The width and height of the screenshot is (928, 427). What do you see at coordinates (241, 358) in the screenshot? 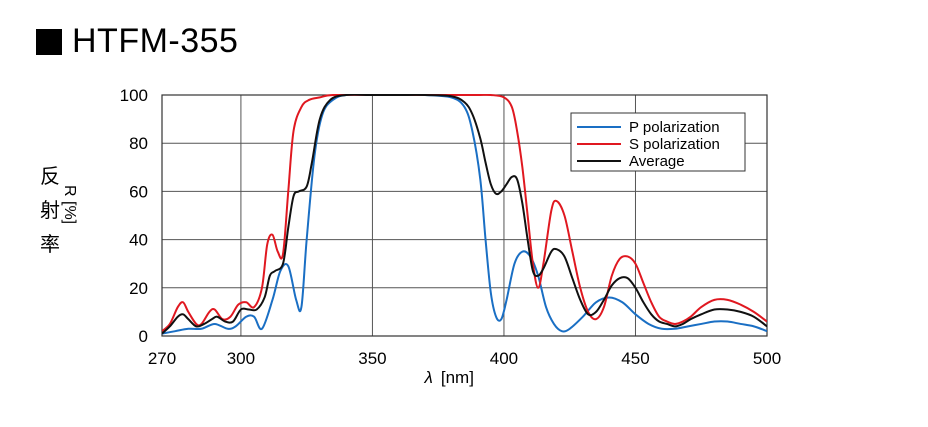
I see `x-tick-label: 300` at bounding box center [241, 358].